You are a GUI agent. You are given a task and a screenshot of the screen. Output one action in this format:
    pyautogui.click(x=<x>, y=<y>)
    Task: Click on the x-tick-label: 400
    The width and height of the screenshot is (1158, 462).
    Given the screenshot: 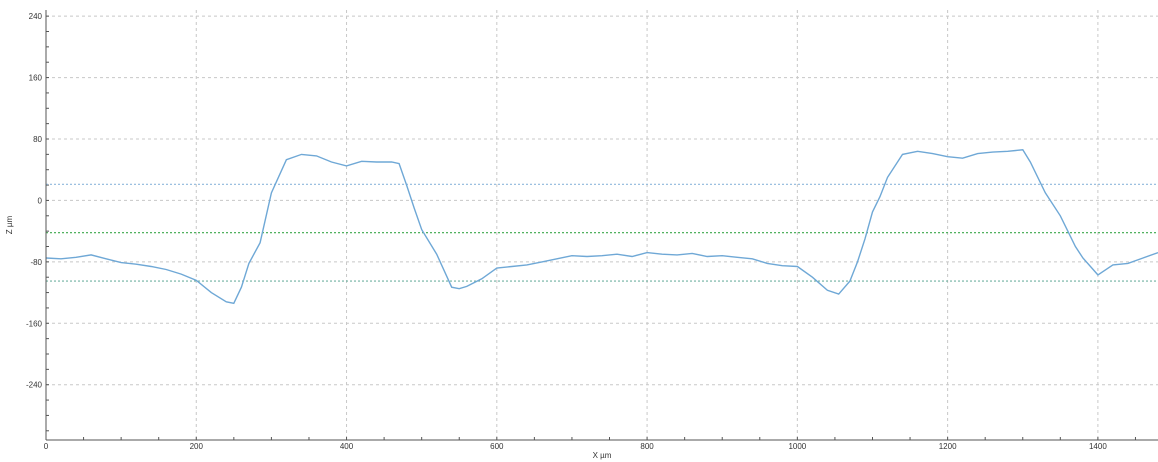 What is the action you would take?
    pyautogui.click(x=347, y=446)
    